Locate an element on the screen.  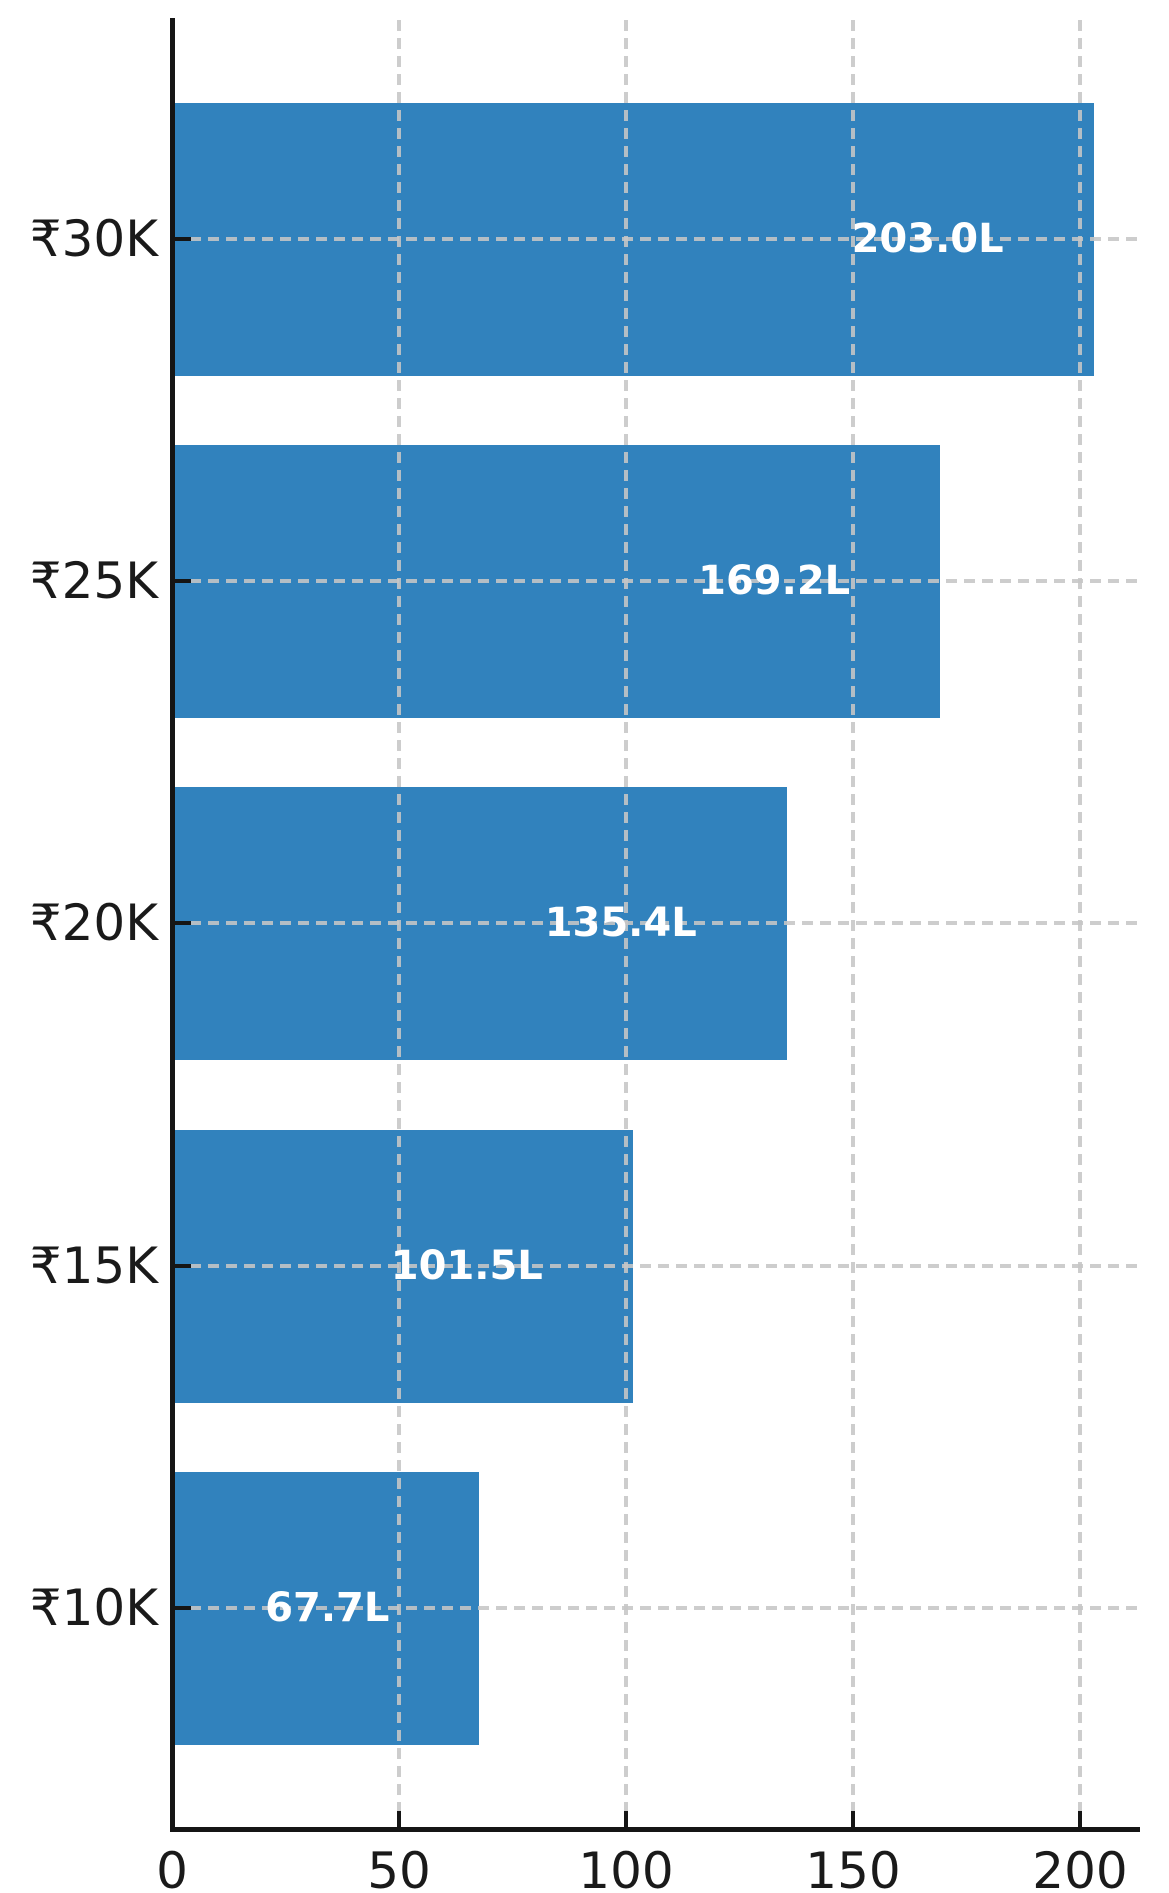
x-axis-tick-label: 50 is located at coordinates (399, 1867).